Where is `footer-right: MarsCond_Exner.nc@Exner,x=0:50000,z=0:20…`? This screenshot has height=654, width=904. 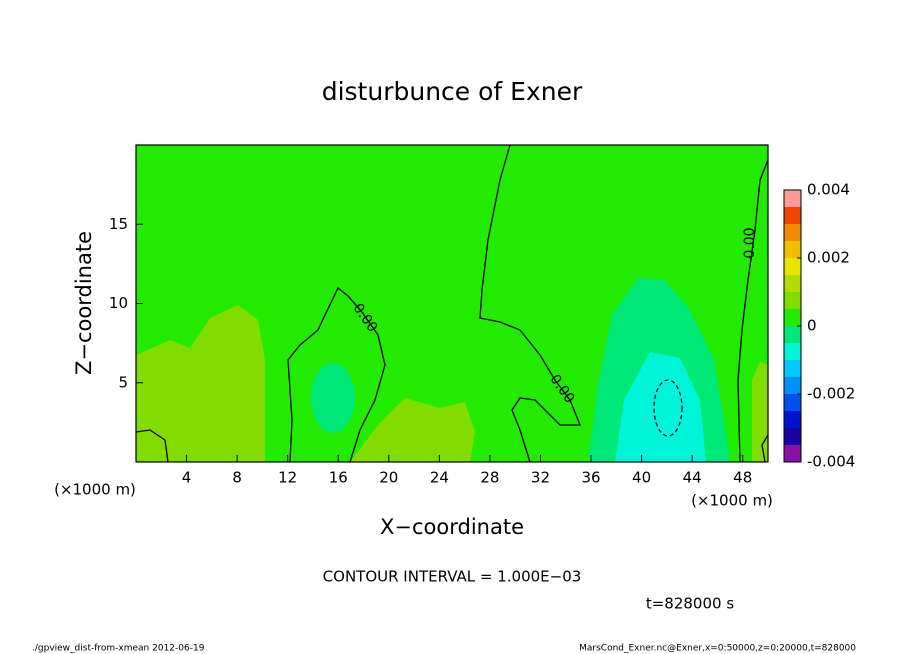
footer-right: MarsCond_Exner.nc@Exner,x=0:50000,z=0:20… is located at coordinates (717, 649).